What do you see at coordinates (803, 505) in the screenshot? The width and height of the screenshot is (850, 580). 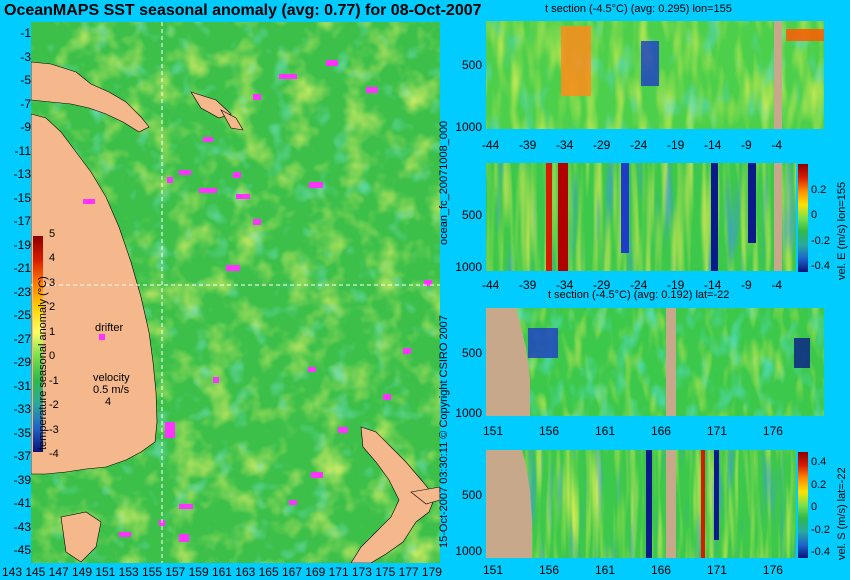 I see `panel4-colorbar` at bounding box center [803, 505].